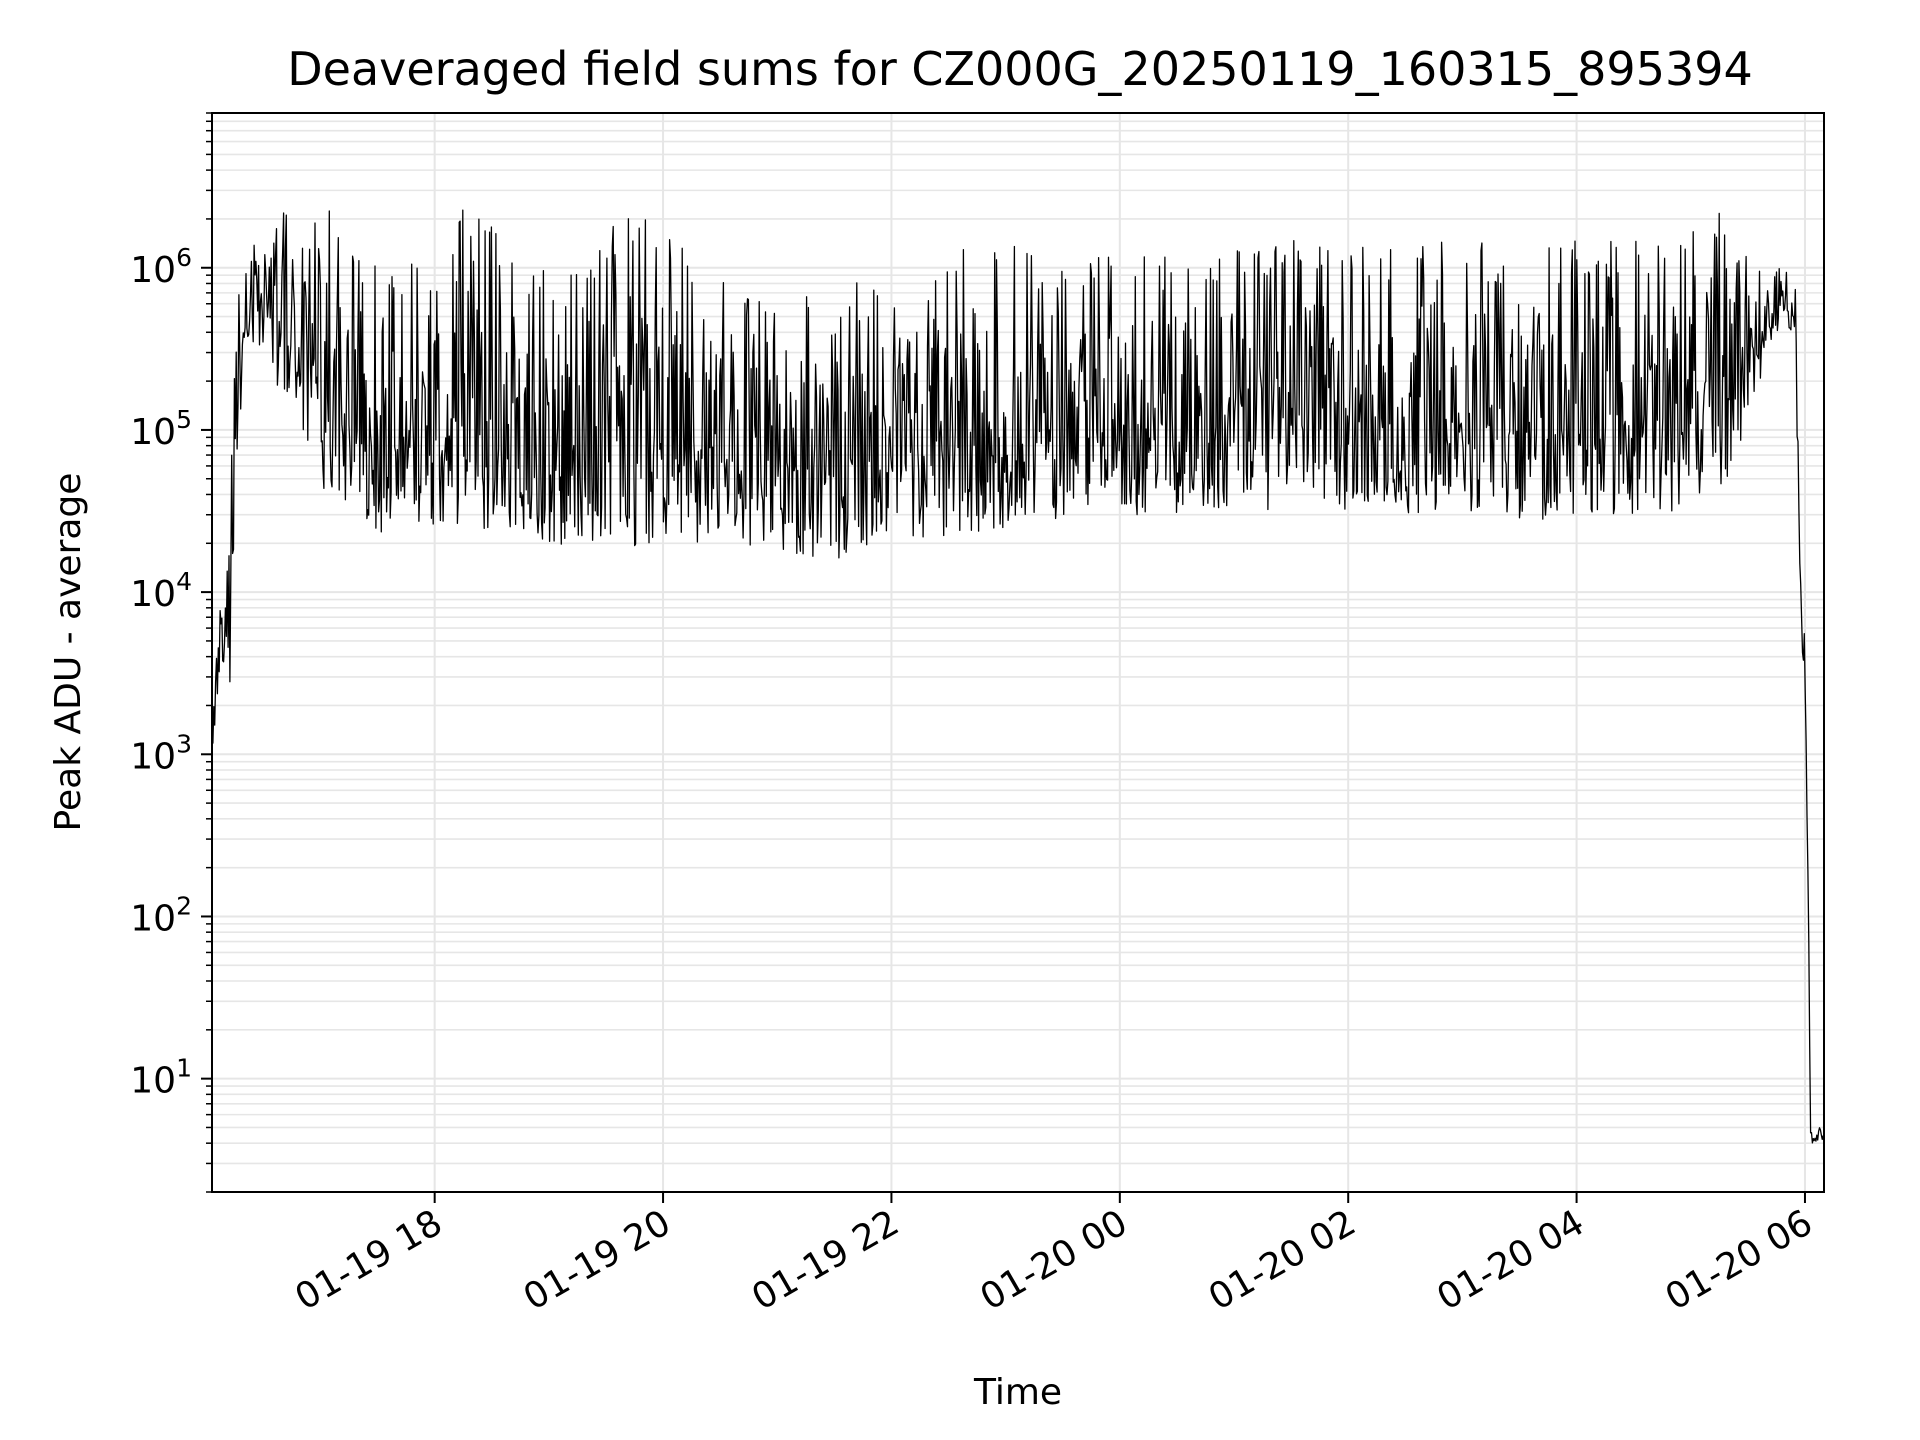  What do you see at coordinates (161, 1078) in the screenshot?
I see `y-tick-label: 10¹` at bounding box center [161, 1078].